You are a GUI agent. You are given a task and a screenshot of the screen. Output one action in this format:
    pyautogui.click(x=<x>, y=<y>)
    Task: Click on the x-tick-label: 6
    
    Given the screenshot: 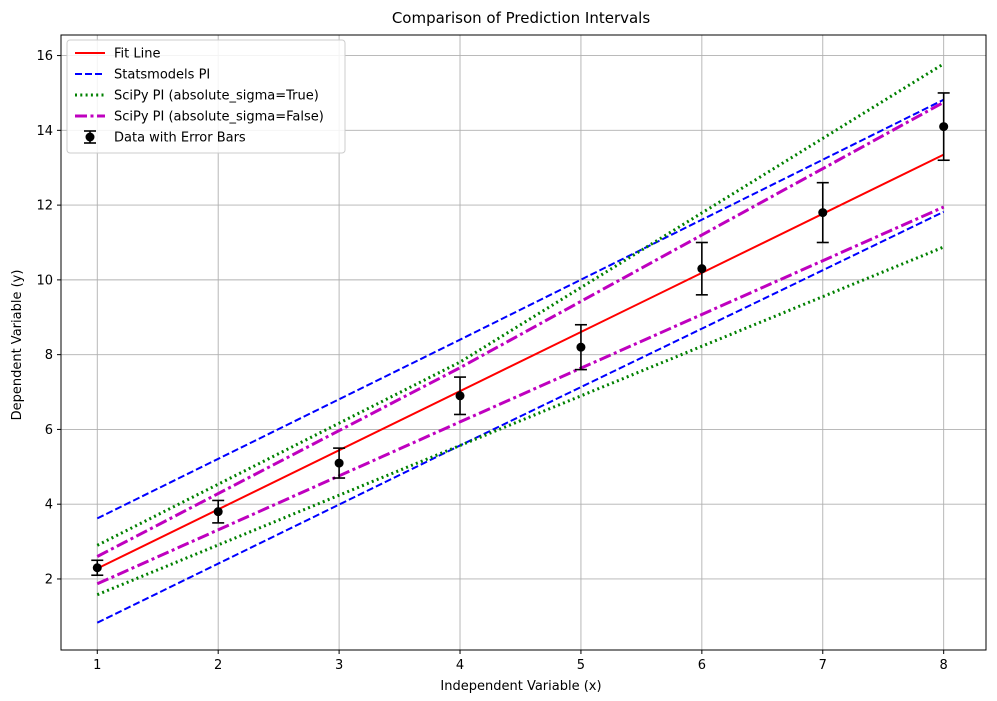 What is the action you would take?
    pyautogui.click(x=702, y=665)
    